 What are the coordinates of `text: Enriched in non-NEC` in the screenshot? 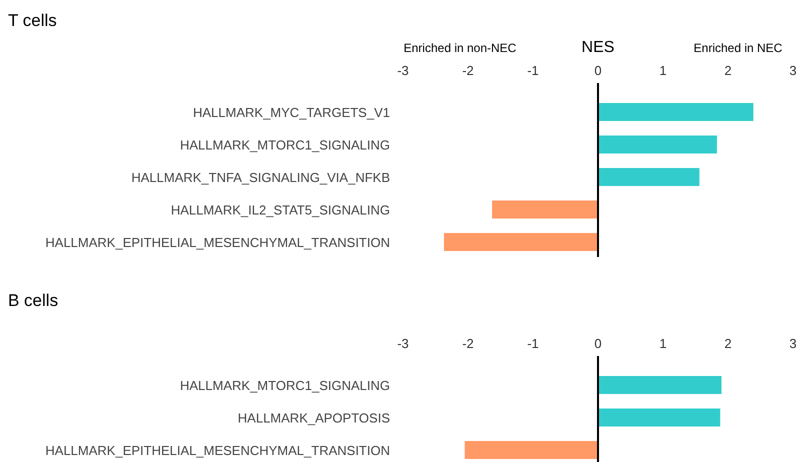 It's located at (460, 48).